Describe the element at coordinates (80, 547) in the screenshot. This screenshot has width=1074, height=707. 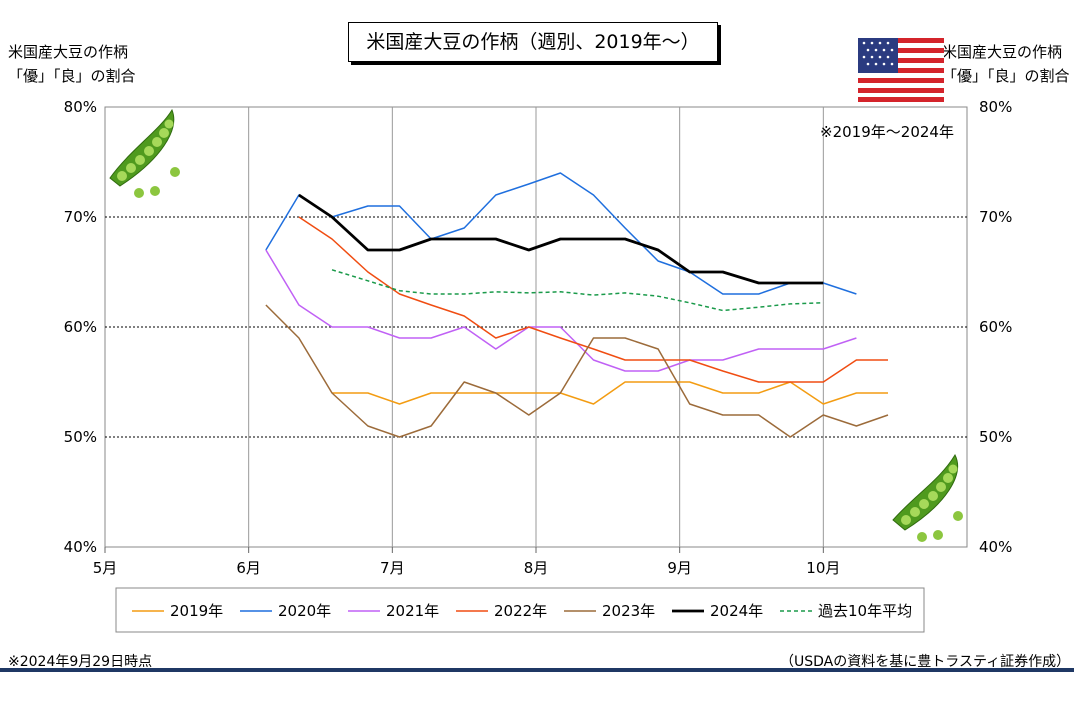
I see `y-tick-label-left: 40%` at that location.